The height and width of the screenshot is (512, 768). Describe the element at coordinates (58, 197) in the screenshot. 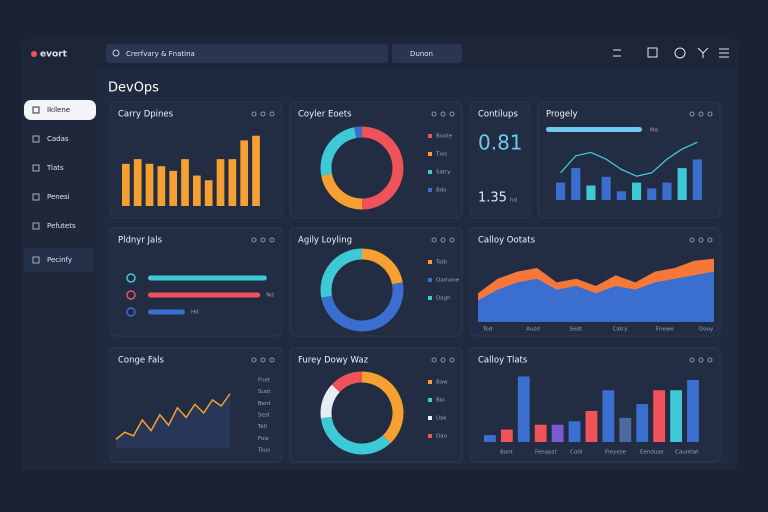

I see `sidebar-item: Penesi` at that location.